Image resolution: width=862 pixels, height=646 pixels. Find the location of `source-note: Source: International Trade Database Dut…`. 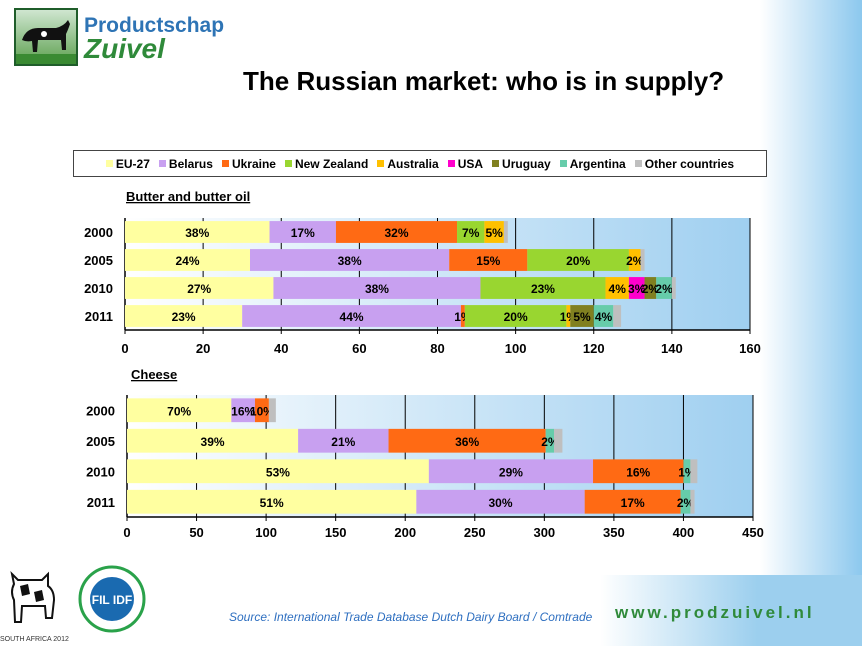

source-note: Source: International Trade Database Dut… is located at coordinates (411, 617).